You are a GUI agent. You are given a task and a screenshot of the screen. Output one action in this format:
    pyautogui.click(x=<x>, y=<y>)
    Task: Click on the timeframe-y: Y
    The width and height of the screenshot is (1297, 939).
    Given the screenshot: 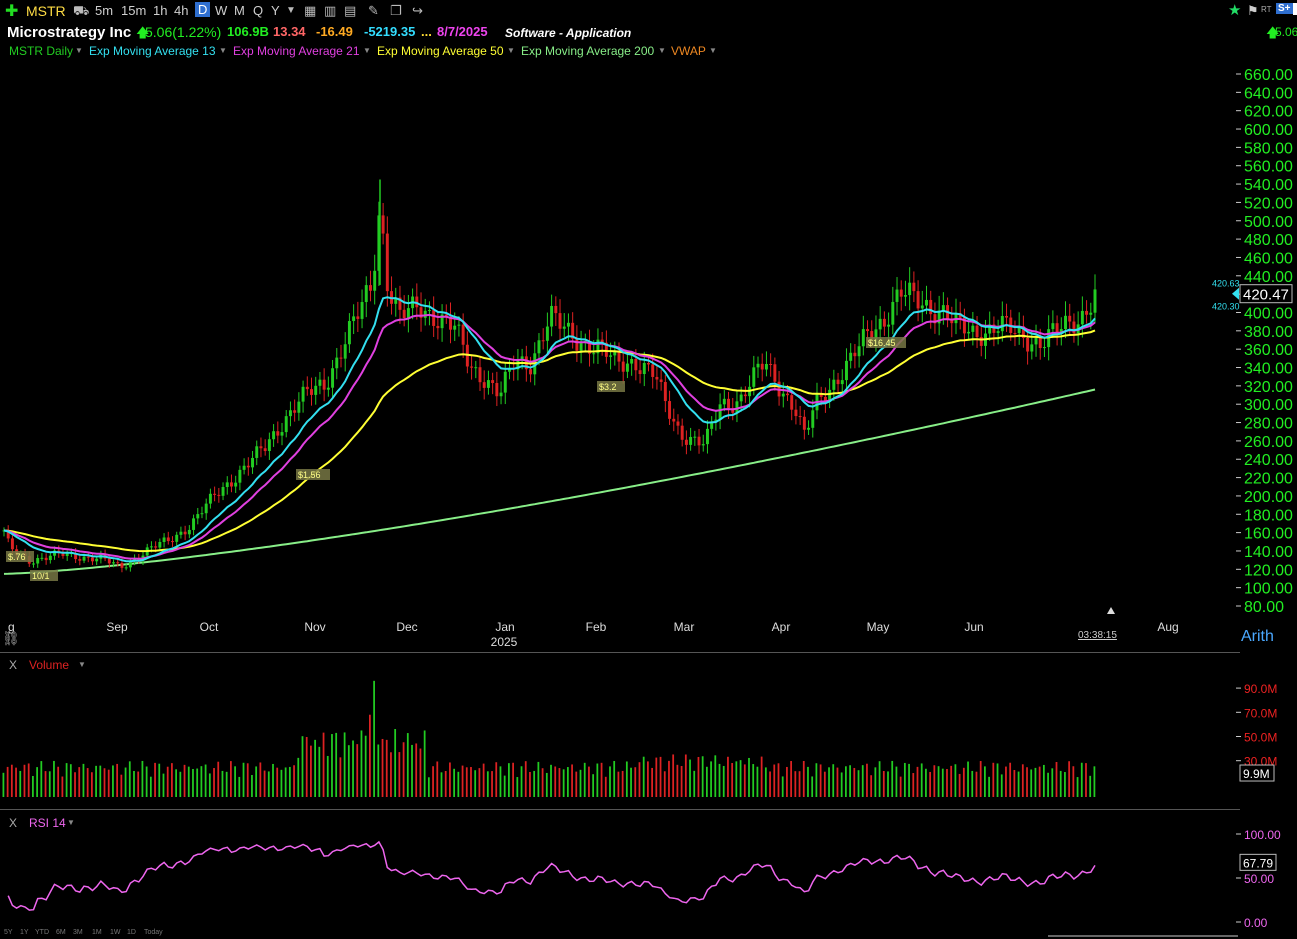 What is the action you would take?
    pyautogui.click(x=275, y=10)
    